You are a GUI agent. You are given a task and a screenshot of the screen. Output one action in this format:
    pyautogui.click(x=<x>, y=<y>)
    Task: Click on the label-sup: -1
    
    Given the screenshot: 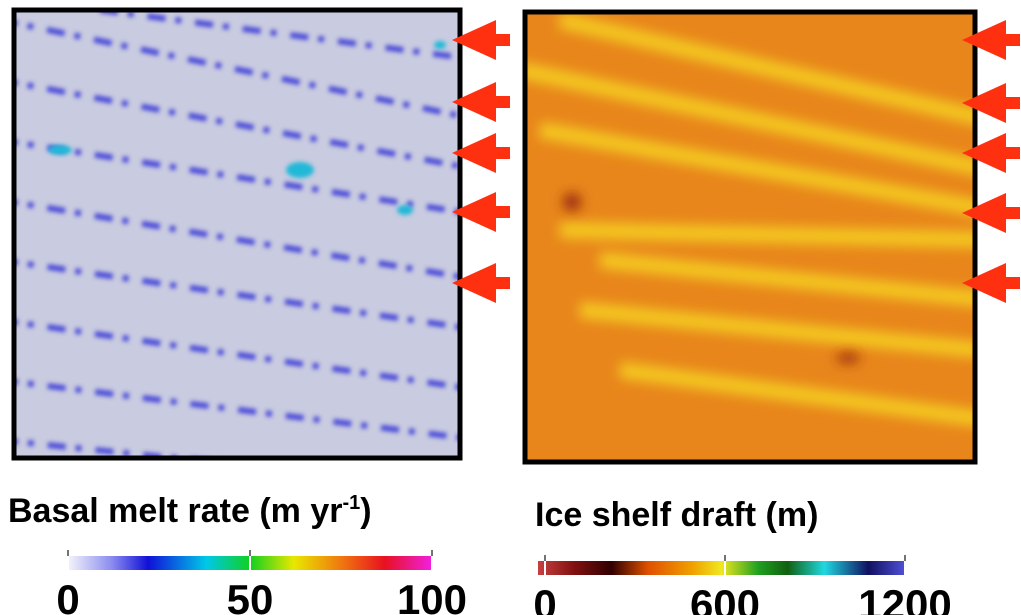 What is the action you would take?
    pyautogui.click(x=352, y=503)
    